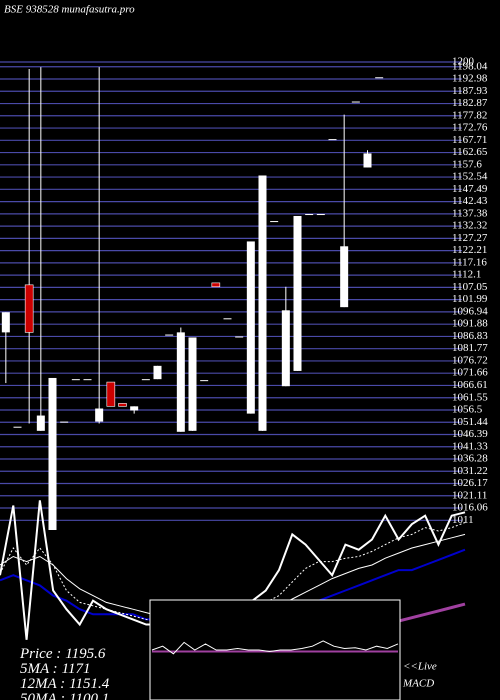 The height and width of the screenshot is (700, 500). What do you see at coordinates (467, 164) in the screenshot?
I see `y-tick-label: 1157.6` at bounding box center [467, 164].